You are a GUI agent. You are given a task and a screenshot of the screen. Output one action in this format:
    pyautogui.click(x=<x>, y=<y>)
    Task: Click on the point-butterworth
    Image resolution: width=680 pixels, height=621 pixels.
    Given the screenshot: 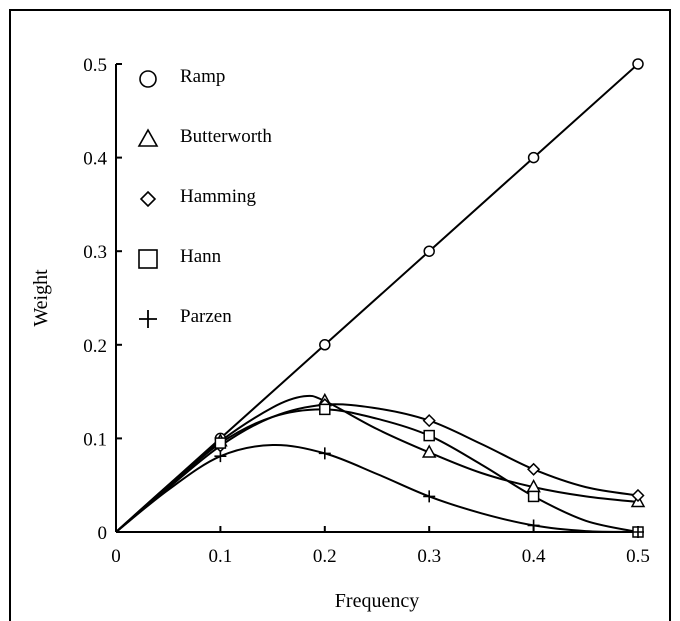 What is the action you would take?
    pyautogui.click(x=429, y=451)
    